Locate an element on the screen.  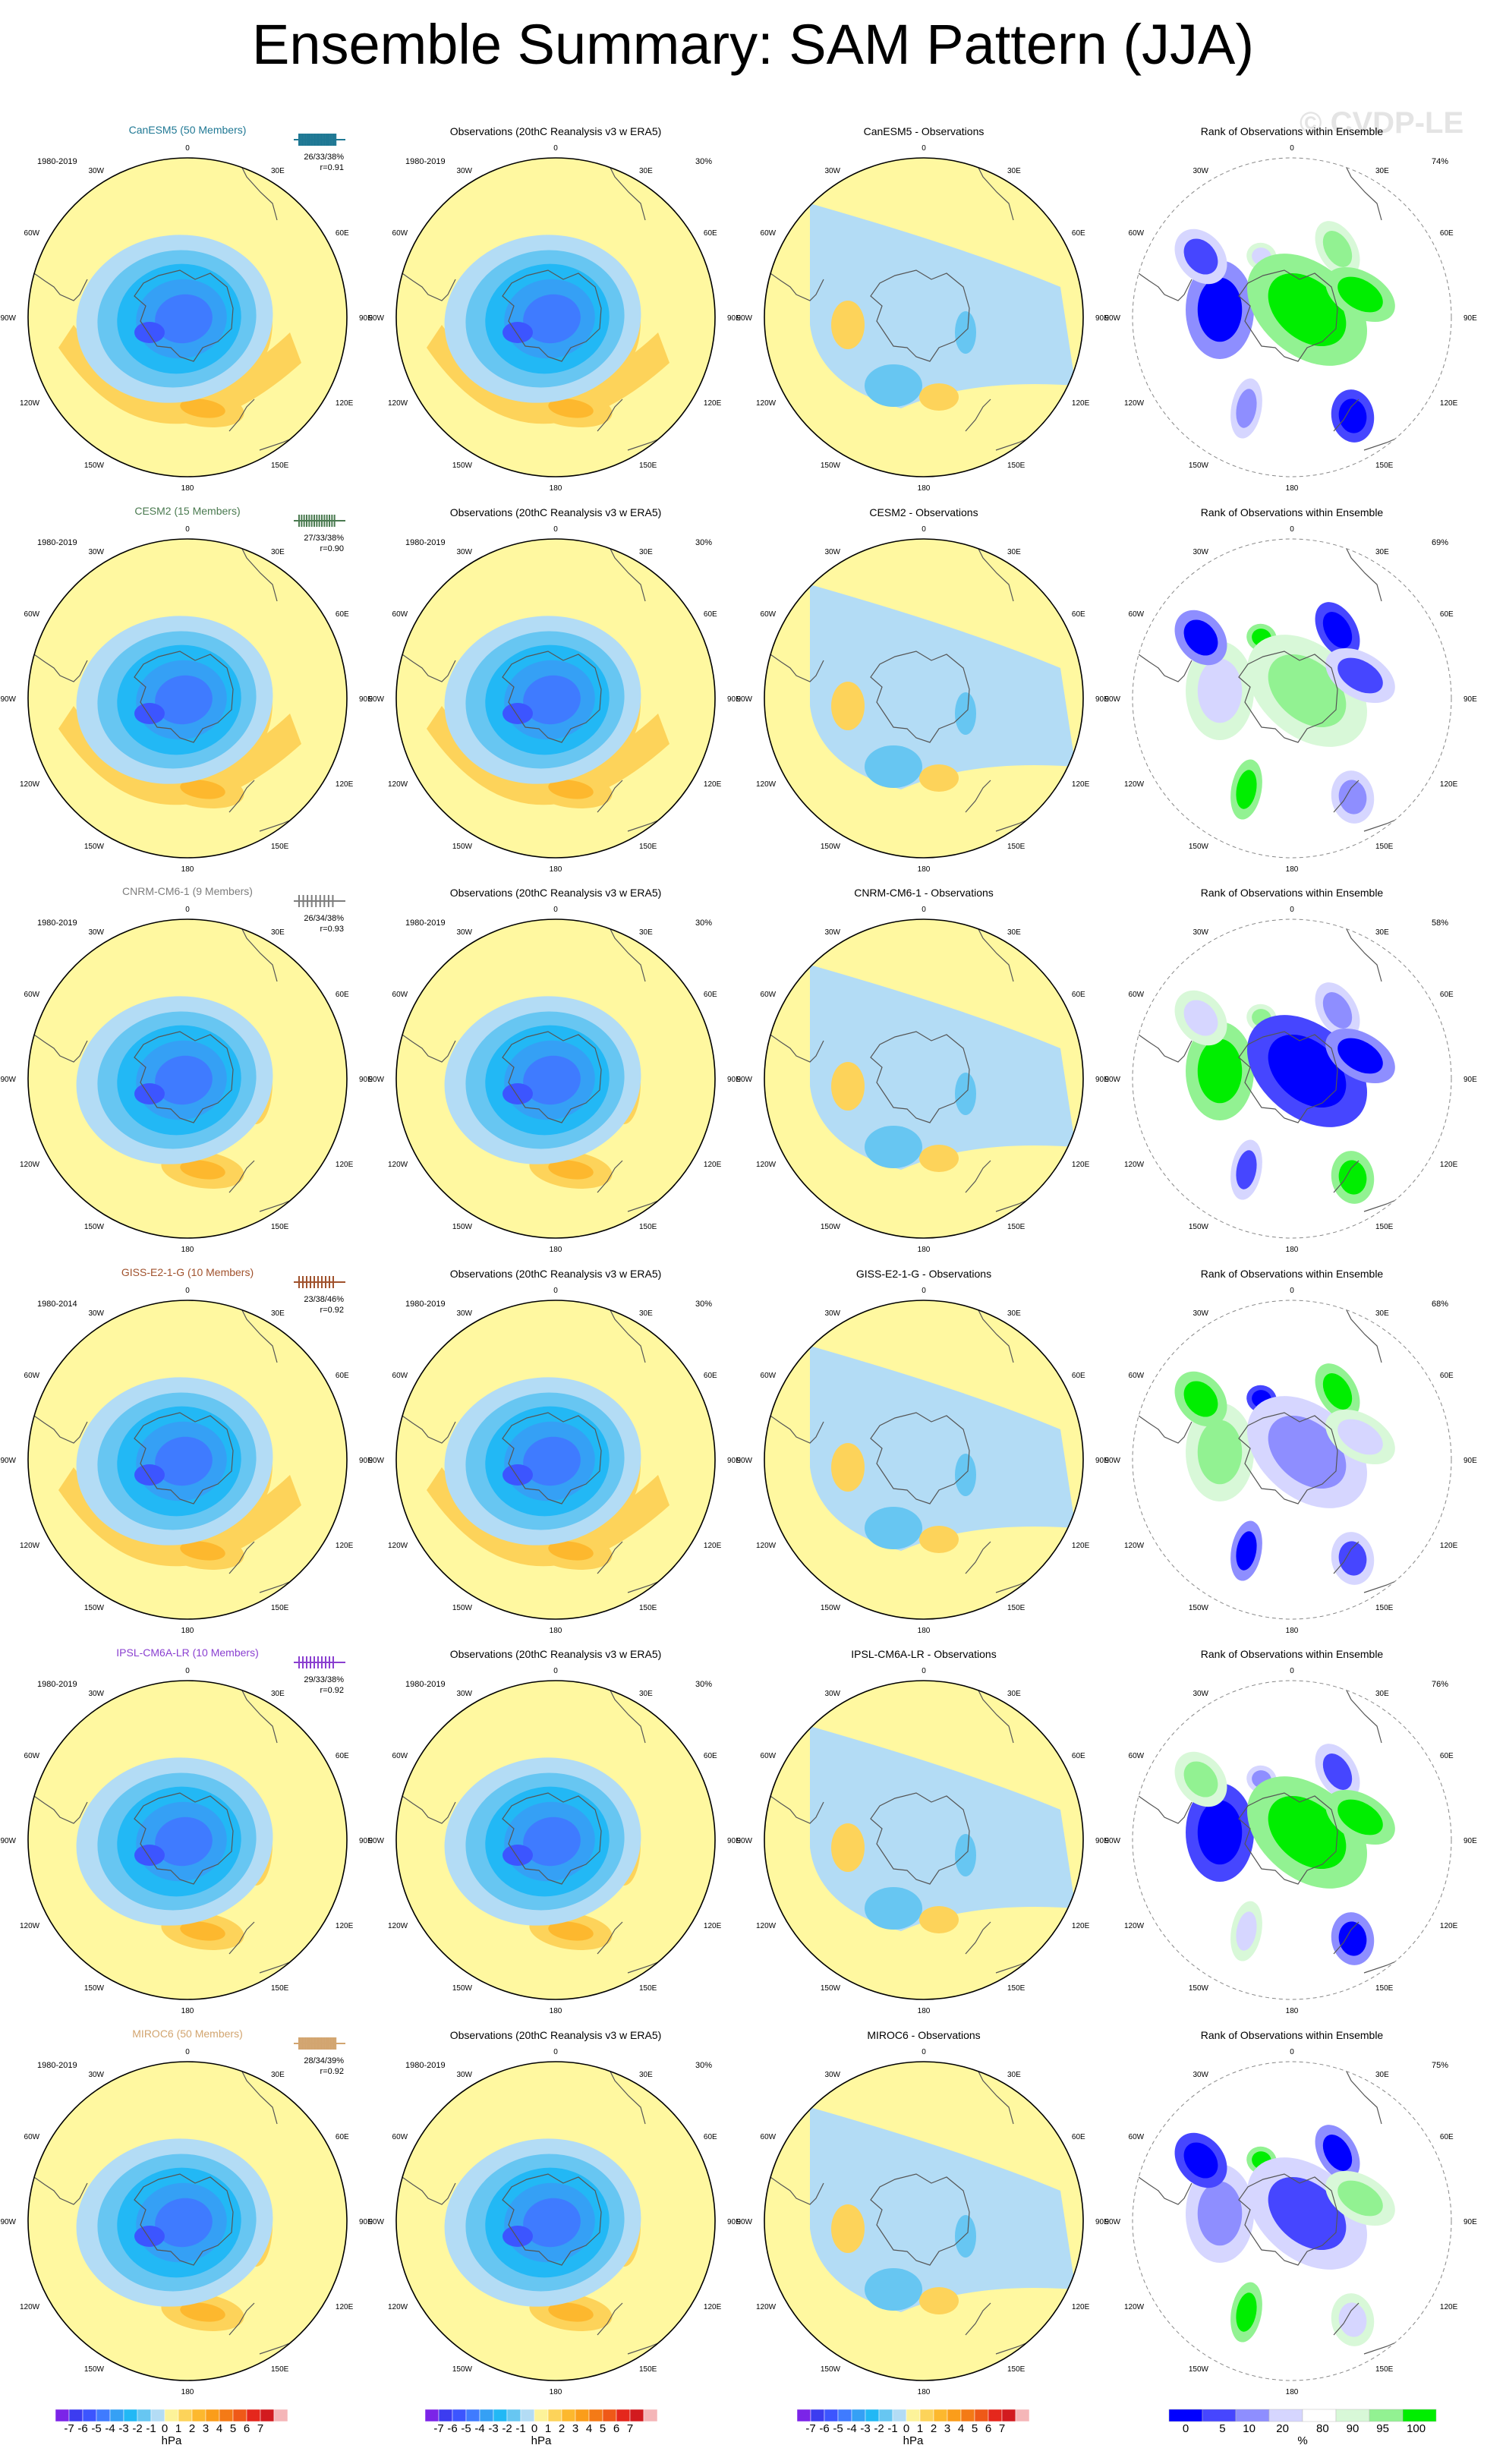
colorbar-tick: 20 is located at coordinates (1282, 2428).